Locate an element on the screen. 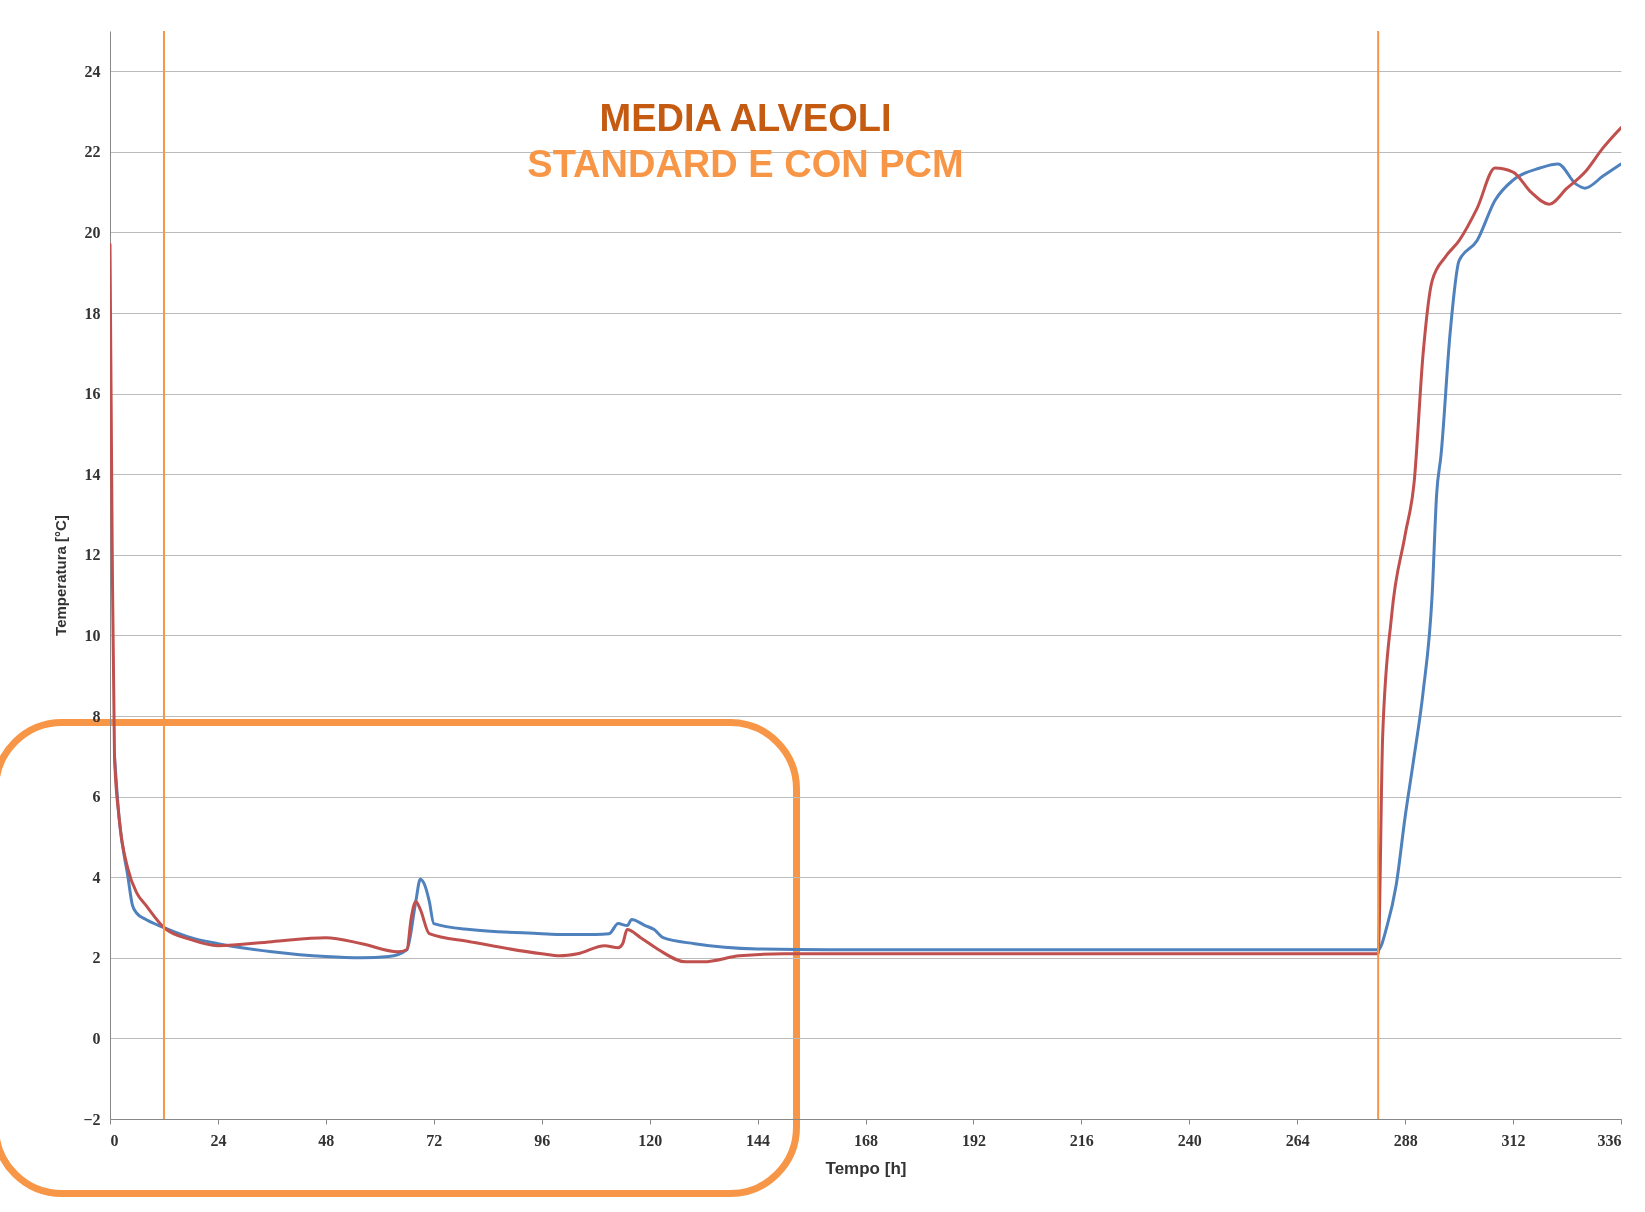  y-axis-title: Temperatura [°C] is located at coordinates (61, 575).